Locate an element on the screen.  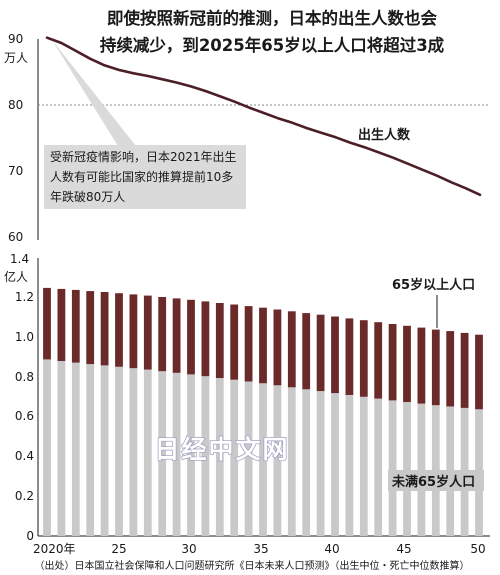
bar-65plus-2021 is located at coordinates (61, 324).